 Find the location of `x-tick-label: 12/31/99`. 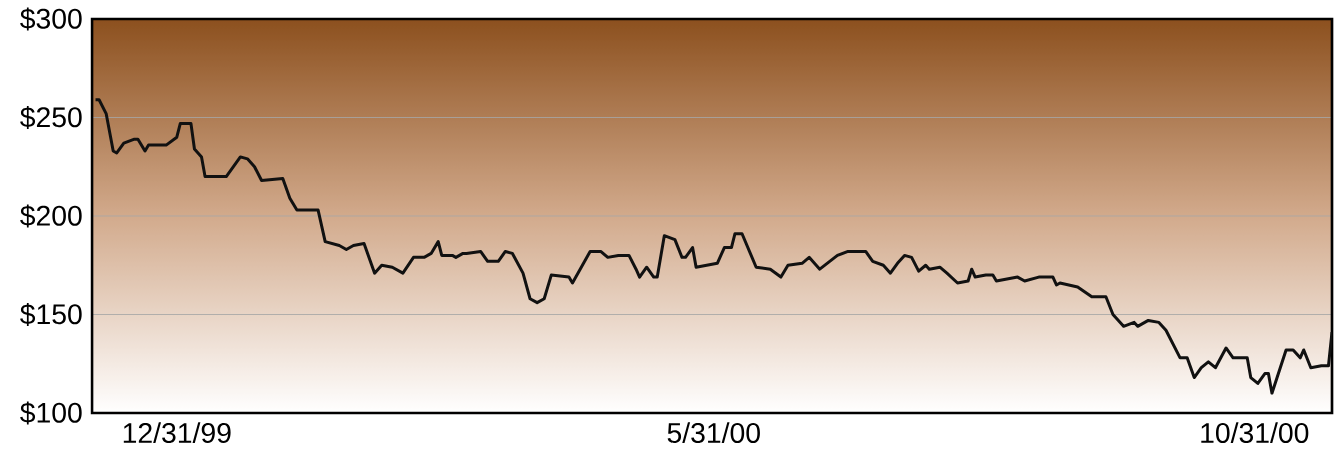

x-tick-label: 12/31/99 is located at coordinates (177, 433).